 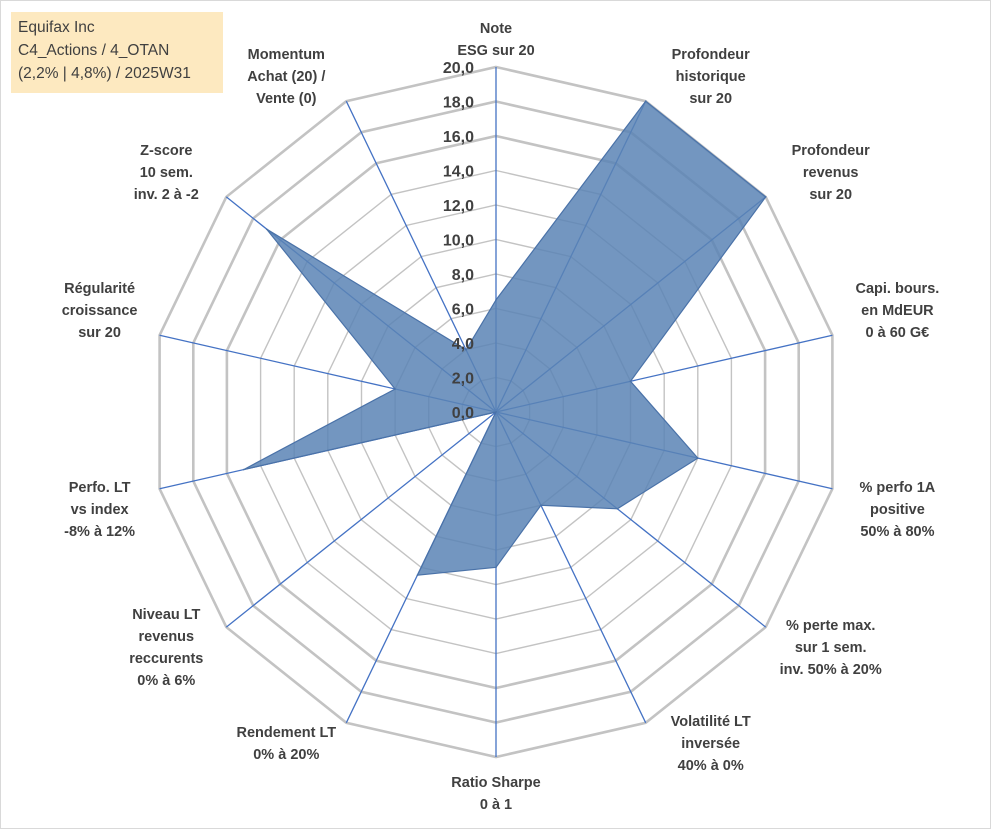 I want to click on category-label-line: 50% à 80%, so click(x=897, y=532).